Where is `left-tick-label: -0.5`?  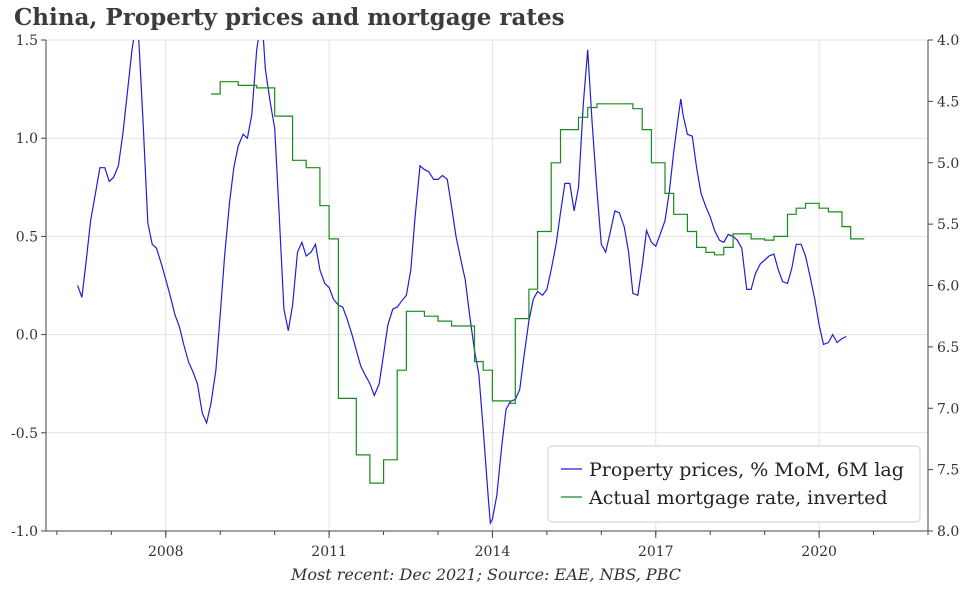 left-tick-label: -0.5 is located at coordinates (24, 434).